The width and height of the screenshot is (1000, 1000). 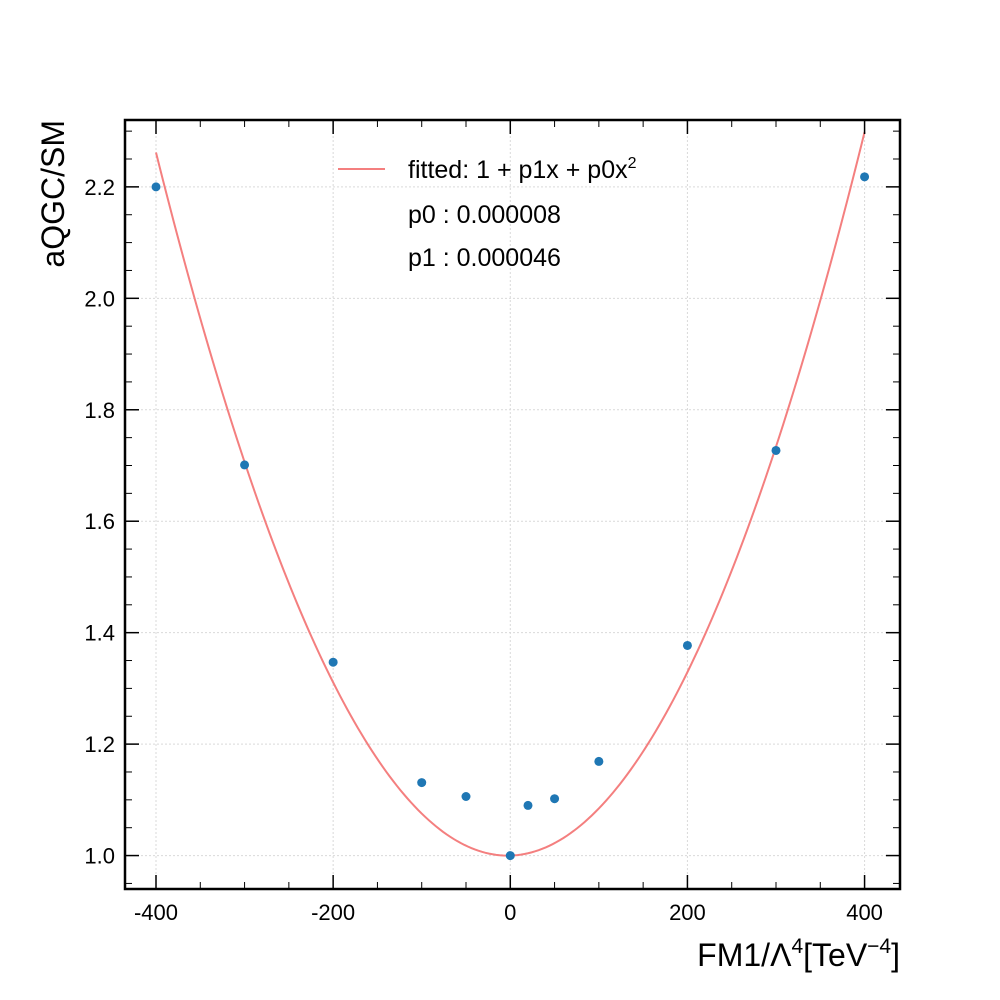 I want to click on y-tick-label: 2.2, so click(x=99, y=187).